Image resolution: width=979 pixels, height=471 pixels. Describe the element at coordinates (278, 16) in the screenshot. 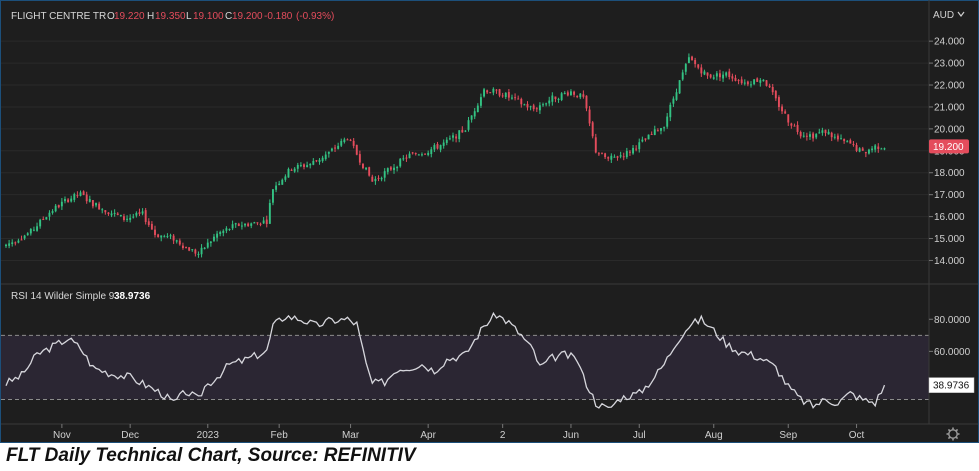

I see `ohlc-change-value: -0.180` at that location.